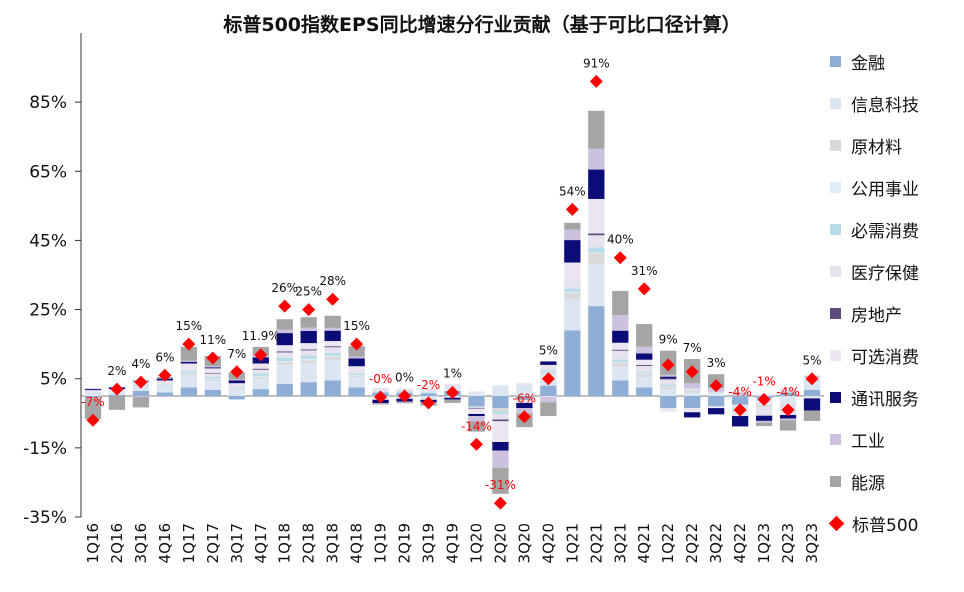 This screenshot has height=592, width=964. Describe the element at coordinates (876, 315) in the screenshot. I see `legend-label: 房地产` at that location.